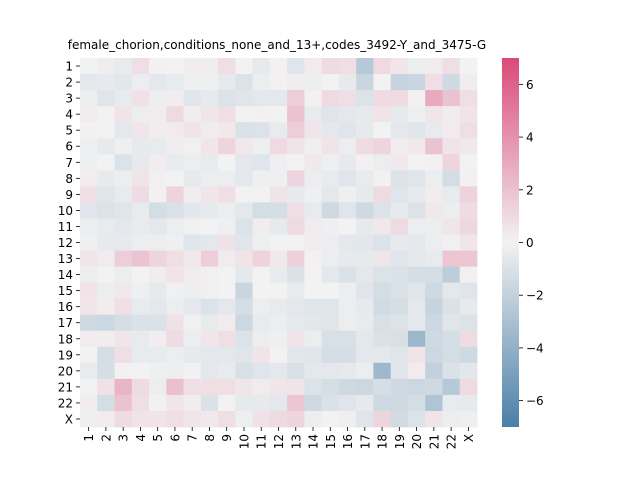  Describe the element at coordinates (158, 438) in the screenshot. I see `x-tick-label: 5` at that location.